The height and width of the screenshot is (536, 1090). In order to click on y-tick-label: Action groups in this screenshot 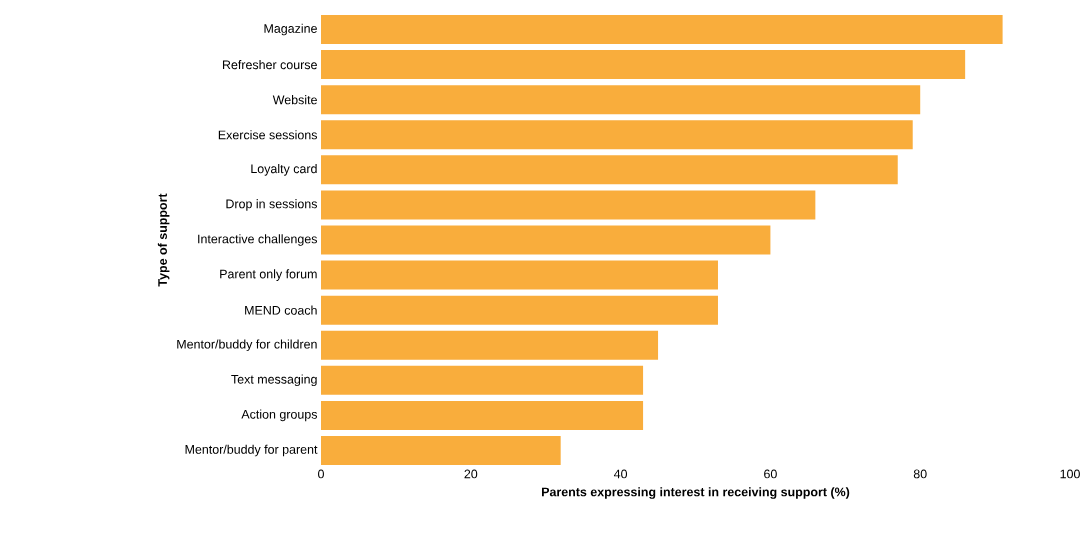, I will do `click(279, 415)`.